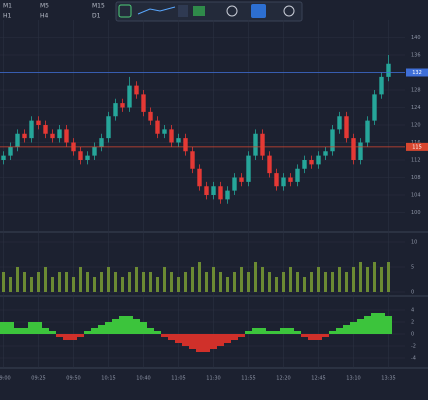 The height and width of the screenshot is (400, 428). What do you see at coordinates (44, 16) in the screenshot?
I see `timeframe: H4` at bounding box center [44, 16].